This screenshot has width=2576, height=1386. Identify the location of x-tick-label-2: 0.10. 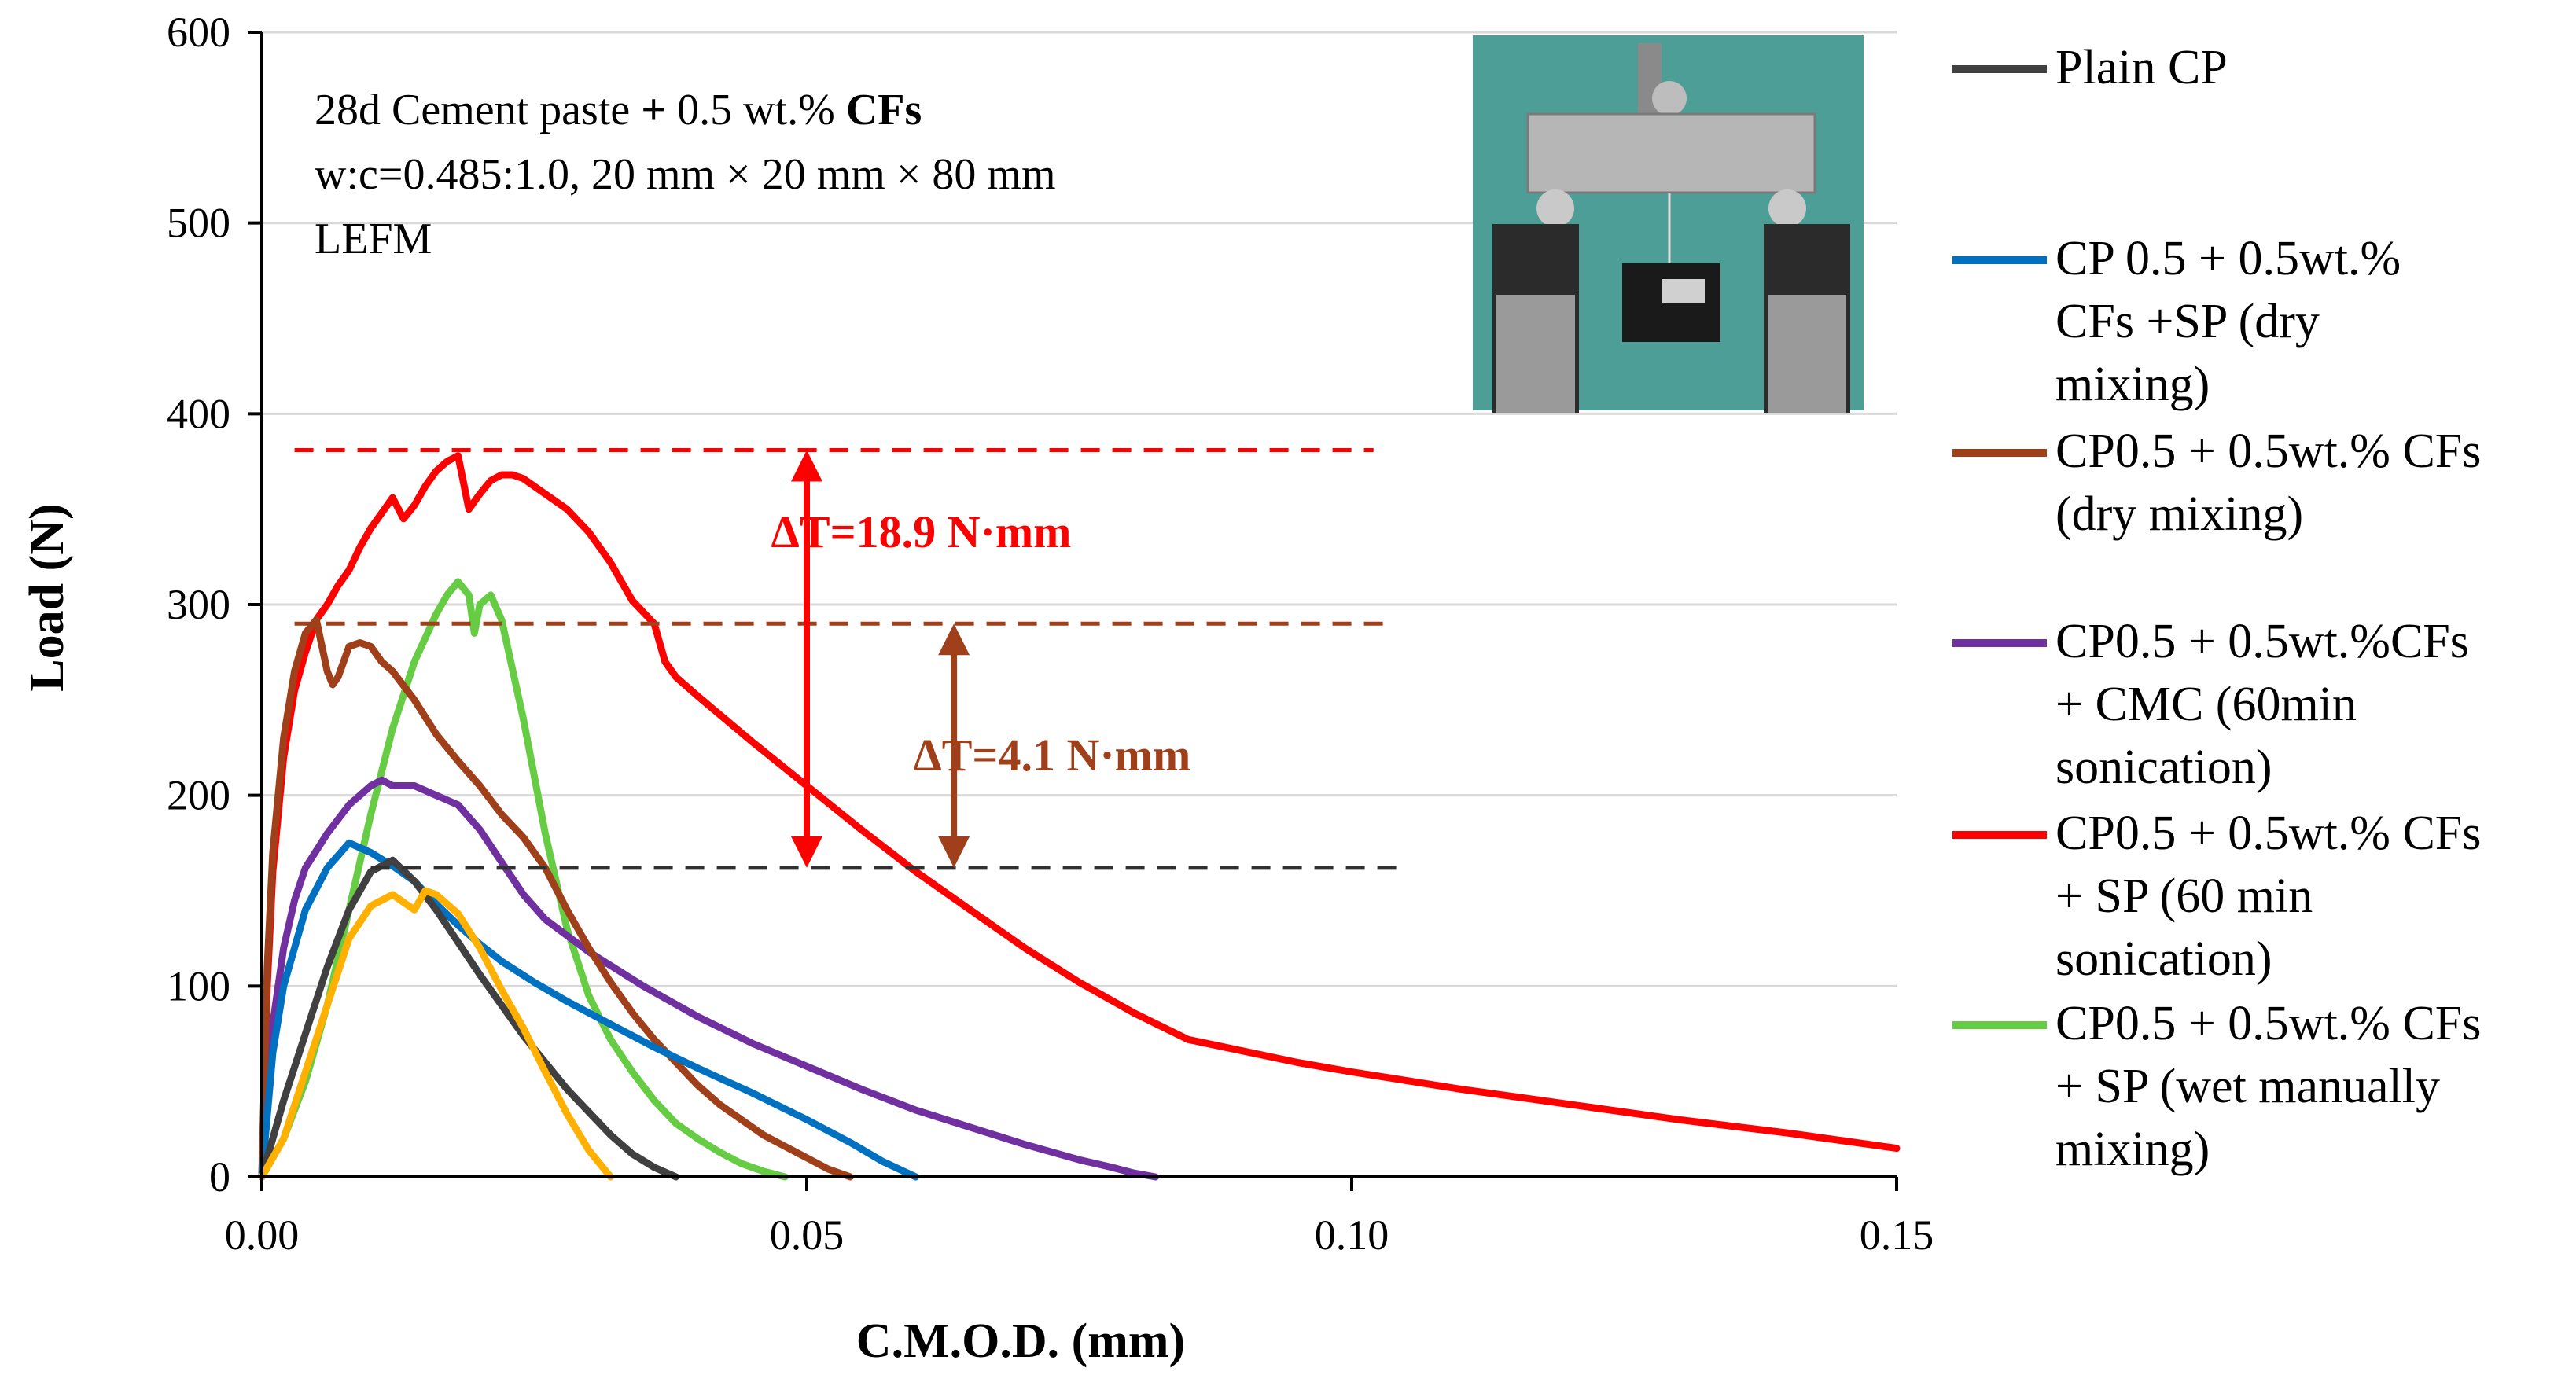
(1352, 1235).